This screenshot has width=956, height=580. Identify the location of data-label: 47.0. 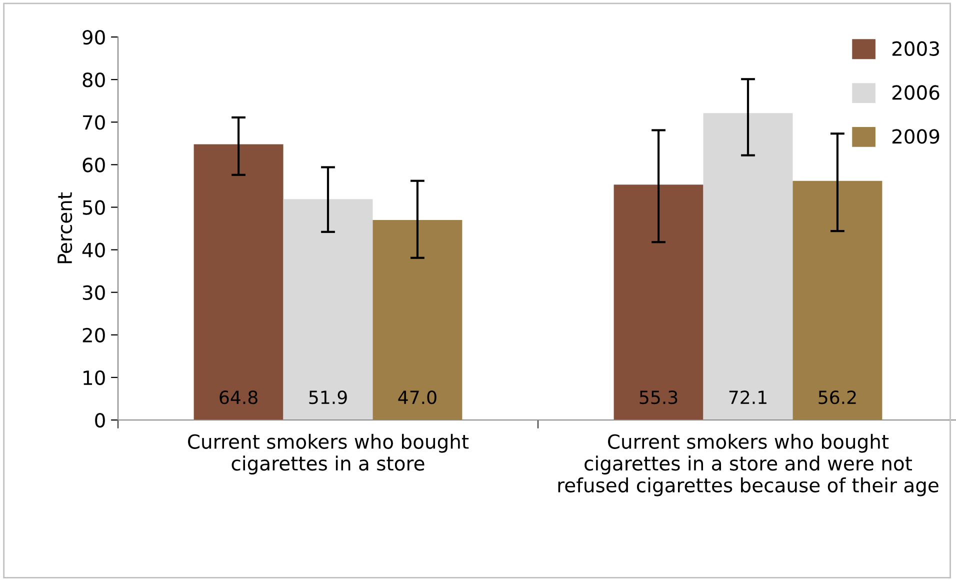
(417, 397).